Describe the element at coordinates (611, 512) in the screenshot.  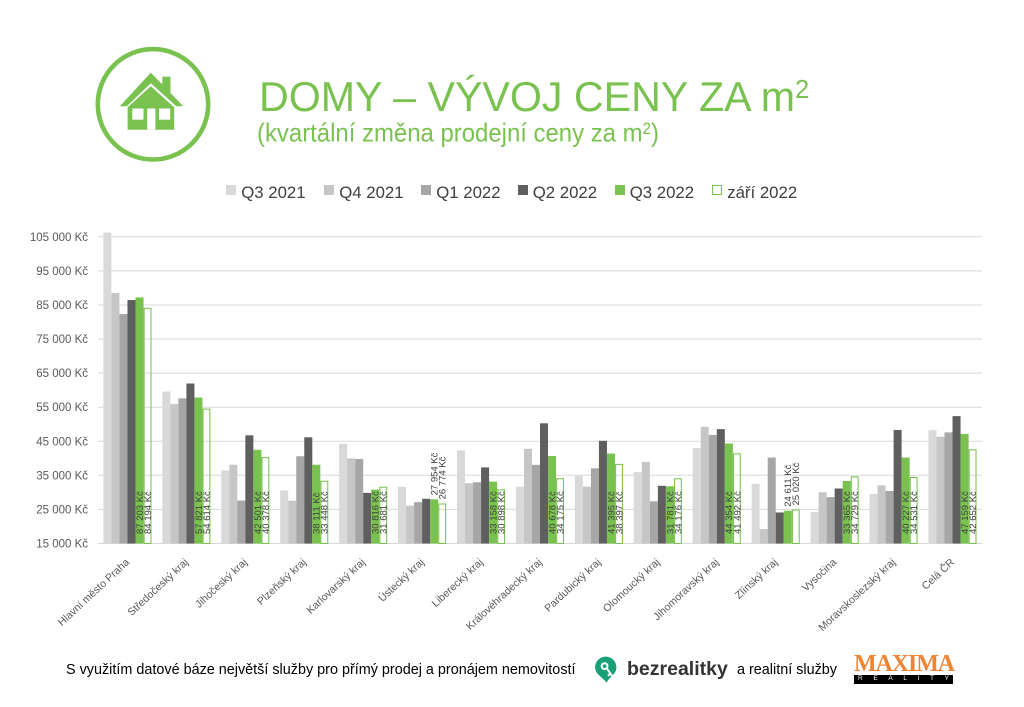
I see `svg-text: 41 395 Kč` at that location.